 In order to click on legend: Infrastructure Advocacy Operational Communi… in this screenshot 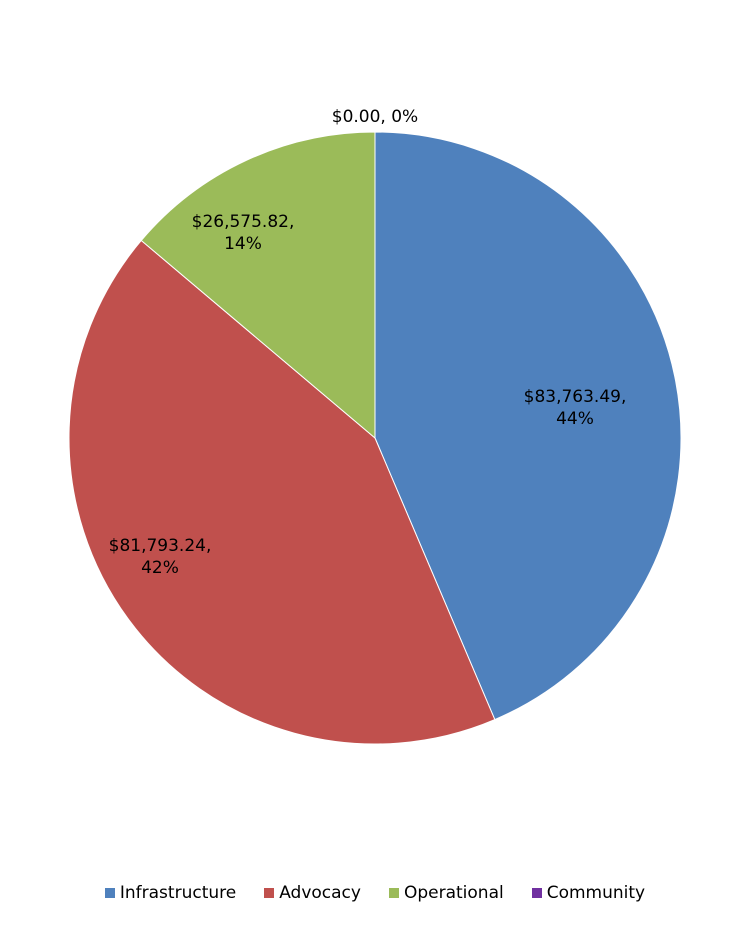, I will do `click(375, 893)`.